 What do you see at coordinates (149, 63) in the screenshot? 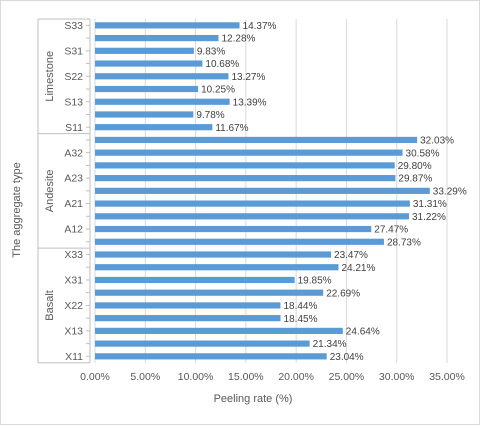
I see `bar-s23` at bounding box center [149, 63].